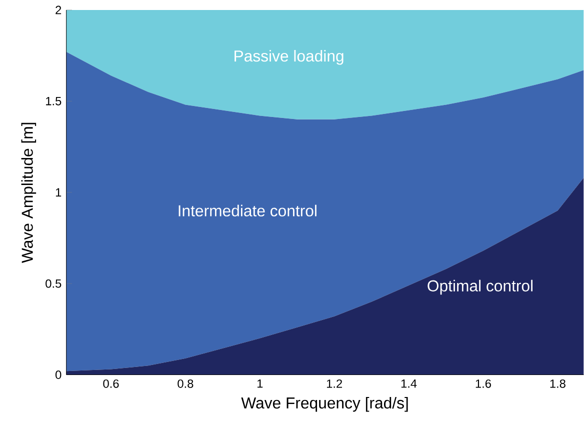 The image size is (584, 428). What do you see at coordinates (260, 384) in the screenshot?
I see `x-tick-label: 1` at bounding box center [260, 384].